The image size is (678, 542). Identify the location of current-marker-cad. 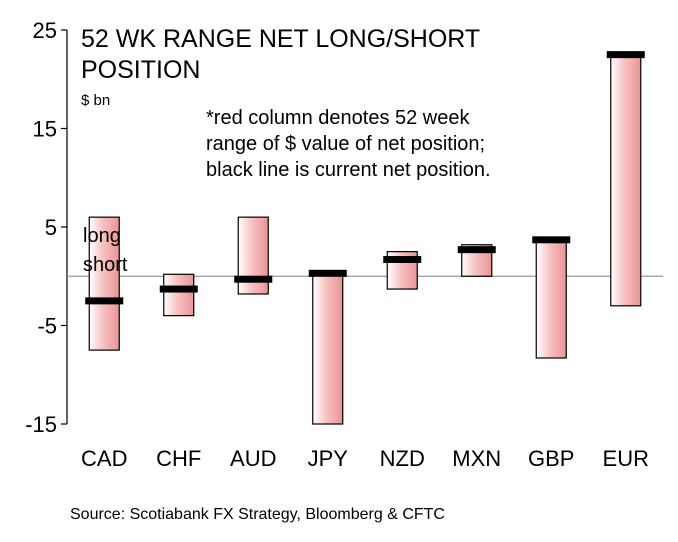
(104, 301).